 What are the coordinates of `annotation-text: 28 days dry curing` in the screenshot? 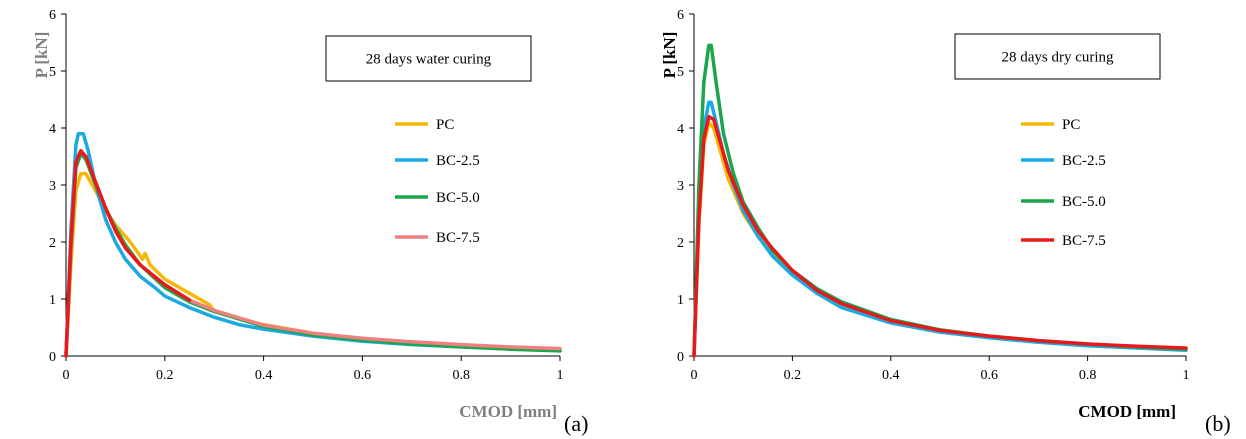 It's located at (1057, 58).